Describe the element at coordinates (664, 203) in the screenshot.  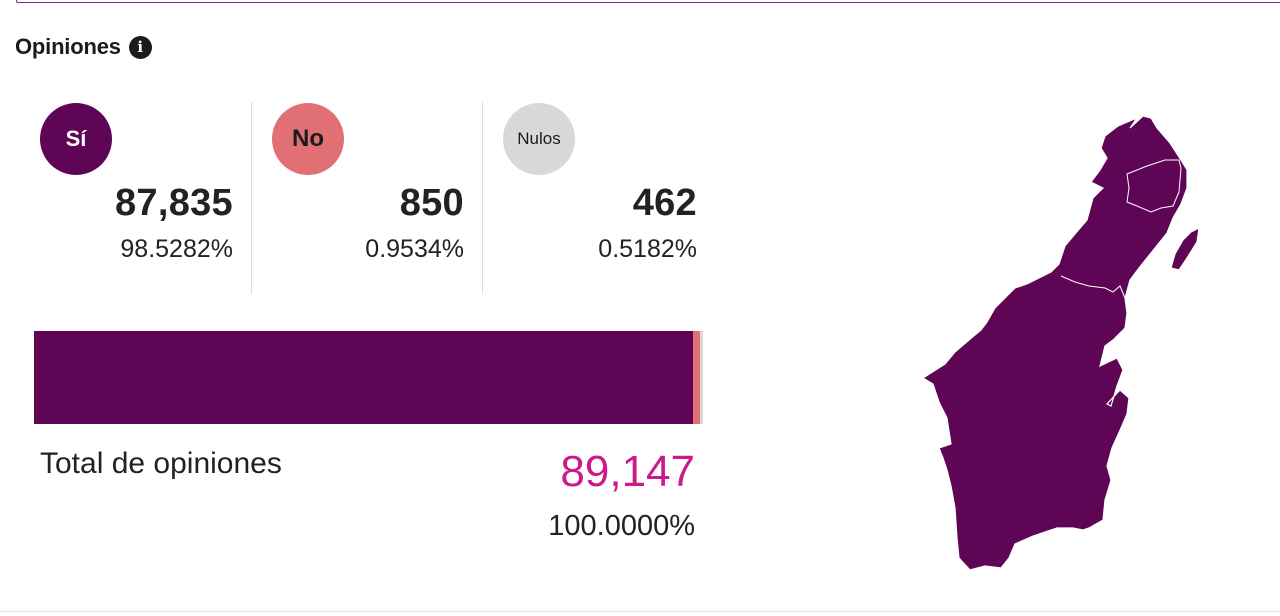
I see `option-count: 462` at that location.